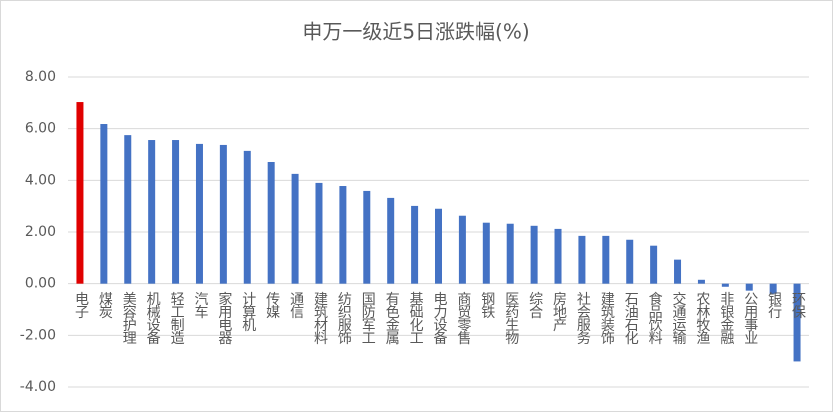 The height and width of the screenshot is (412, 833). I want to click on x-tick-label: 汽车, so click(200, 305).